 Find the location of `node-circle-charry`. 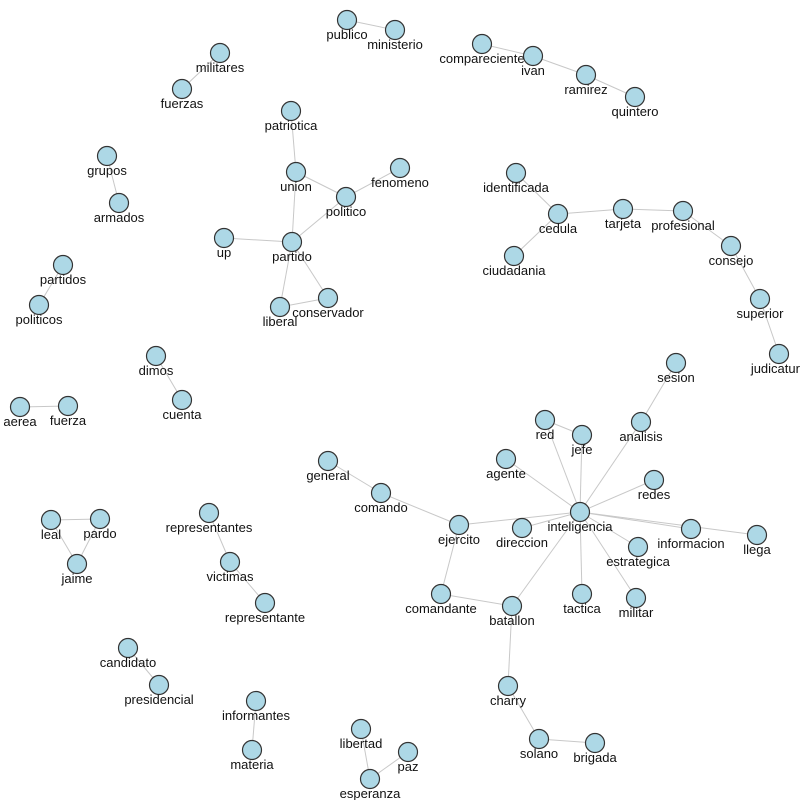

node-circle-charry is located at coordinates (508, 686).